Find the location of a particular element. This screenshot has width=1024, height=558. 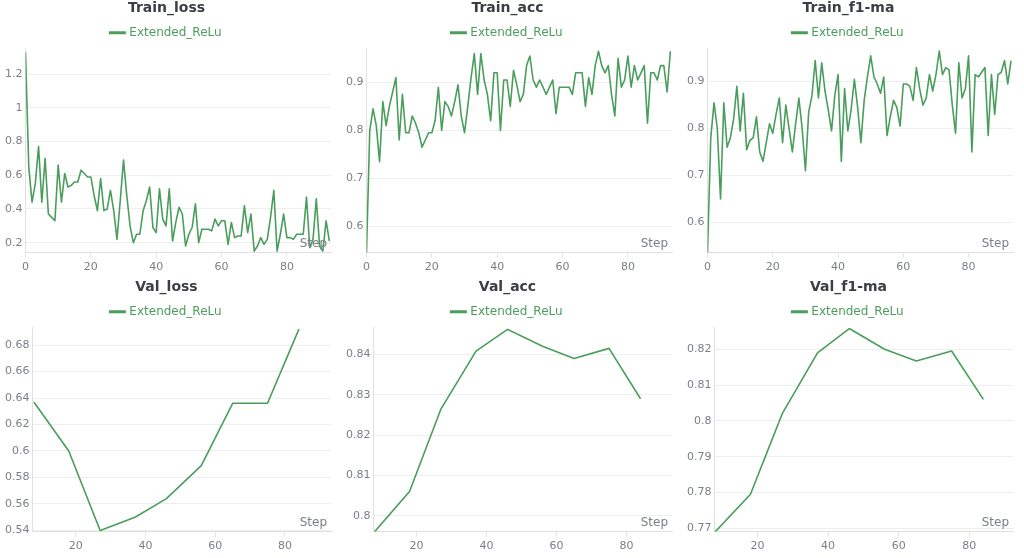

y-tick-label: 0.64 is located at coordinates (17, 397).